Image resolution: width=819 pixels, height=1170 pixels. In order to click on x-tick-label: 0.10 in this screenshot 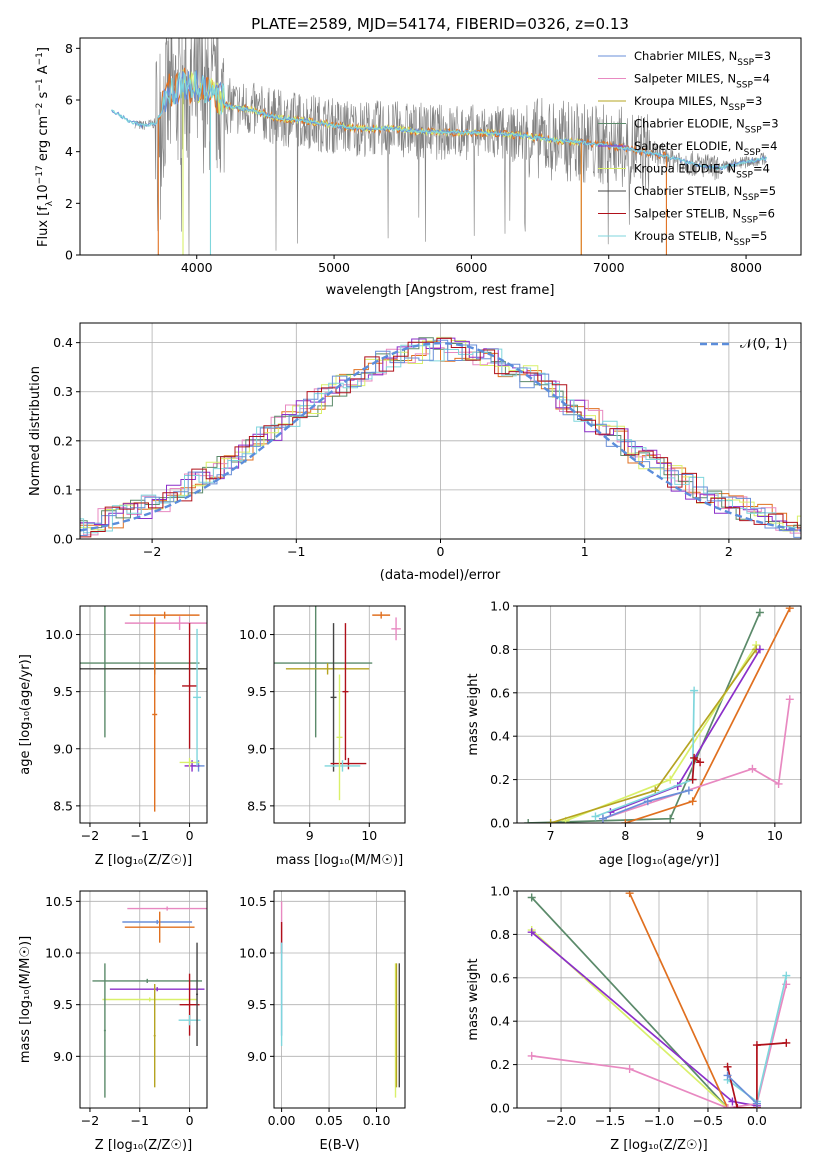, I will do `click(377, 1120)`.